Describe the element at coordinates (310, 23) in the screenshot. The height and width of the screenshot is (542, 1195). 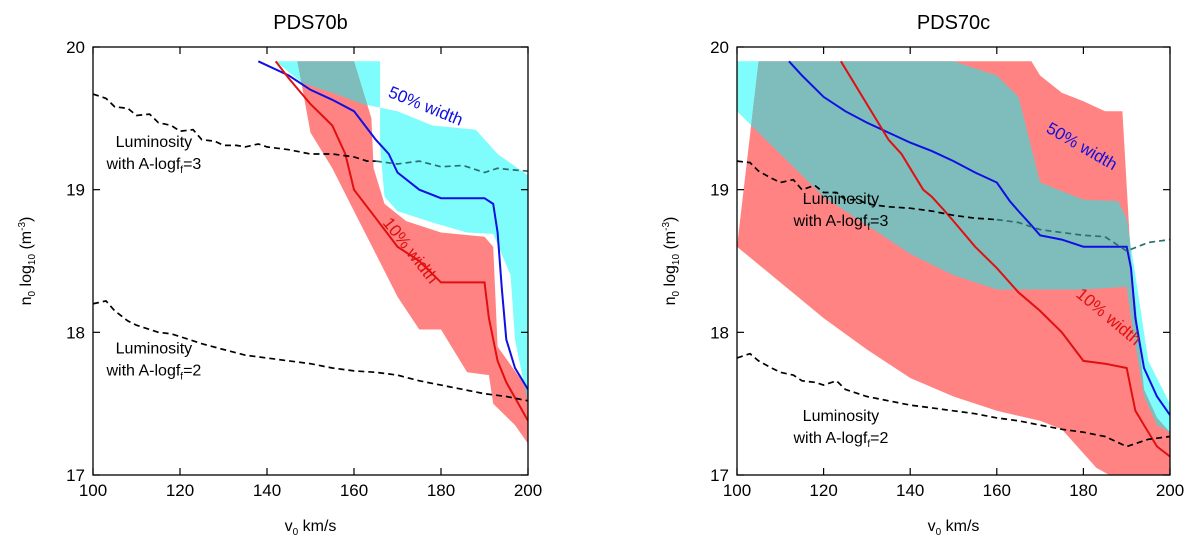
I see `chart-title: PDS70b` at that location.